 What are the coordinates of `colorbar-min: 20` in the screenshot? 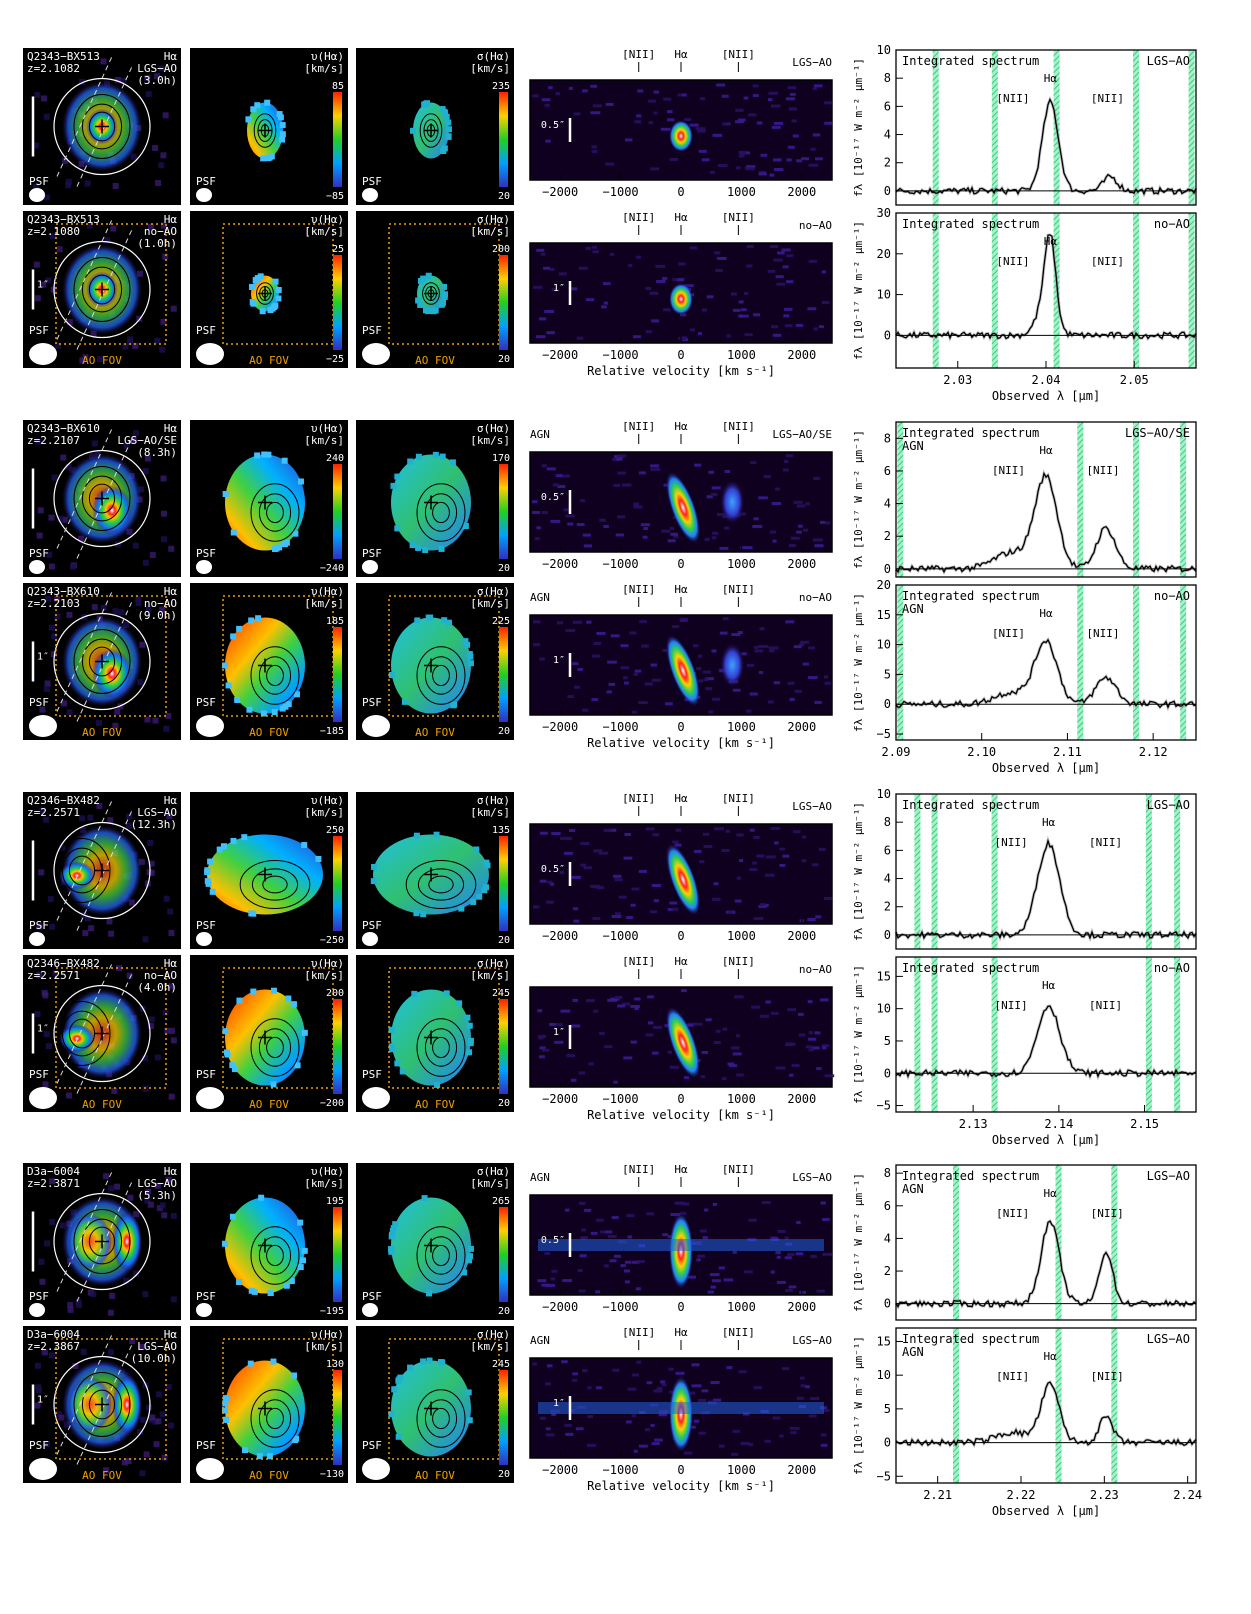 It's located at (504, 940).